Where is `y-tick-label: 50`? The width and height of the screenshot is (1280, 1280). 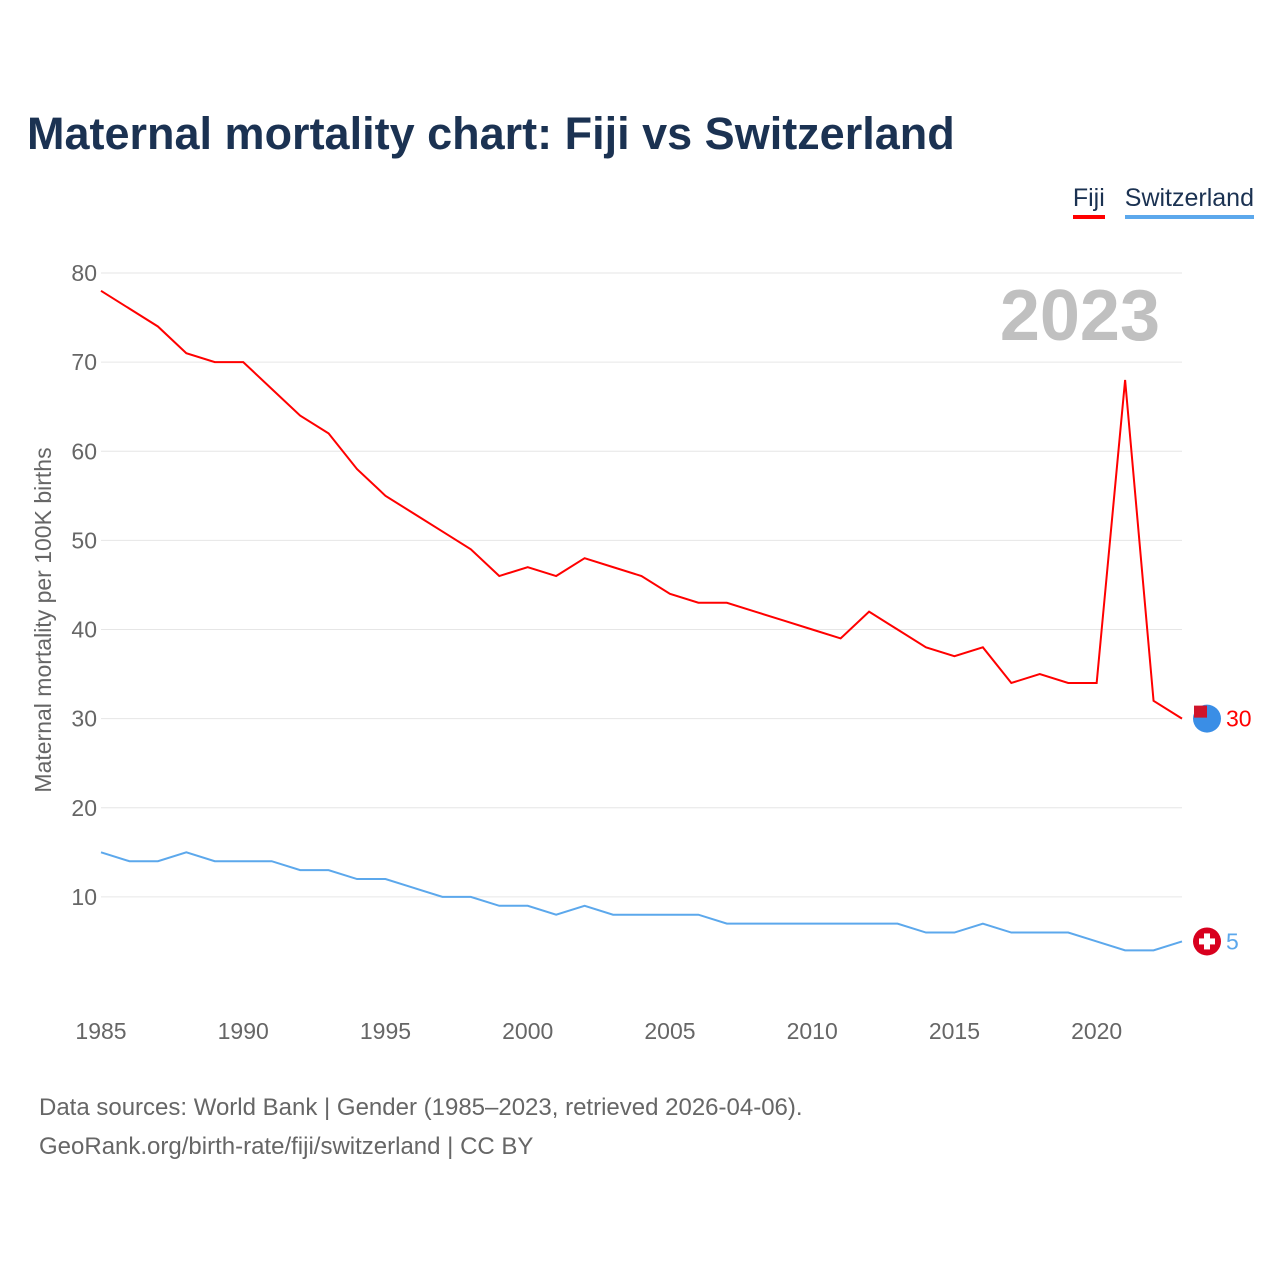
y-tick-label: 50 is located at coordinates (84, 540).